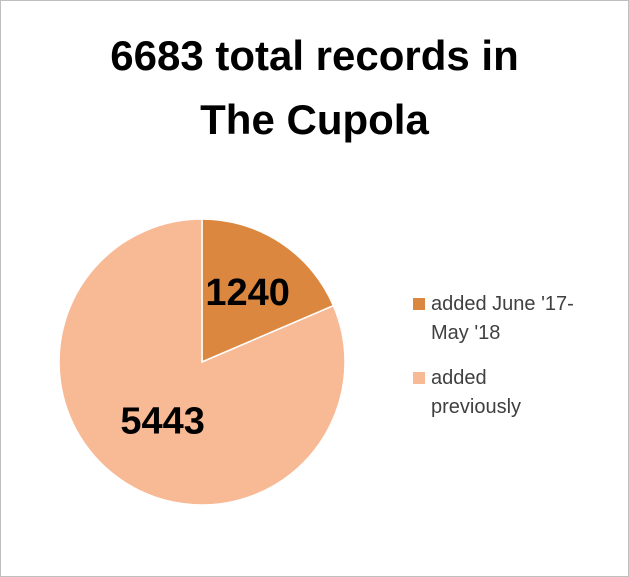 Image resolution: width=629 pixels, height=577 pixels. Describe the element at coordinates (459, 378) in the screenshot. I see `legend-label-previous-line-1: added` at that location.